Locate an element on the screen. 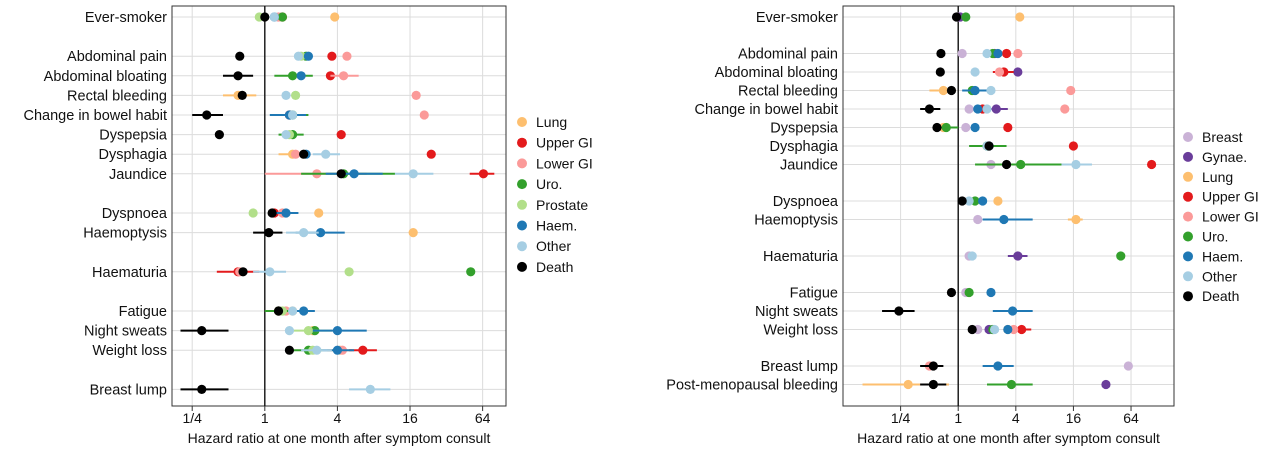  point-upper-gi-dyspepsia is located at coordinates (1008, 127).